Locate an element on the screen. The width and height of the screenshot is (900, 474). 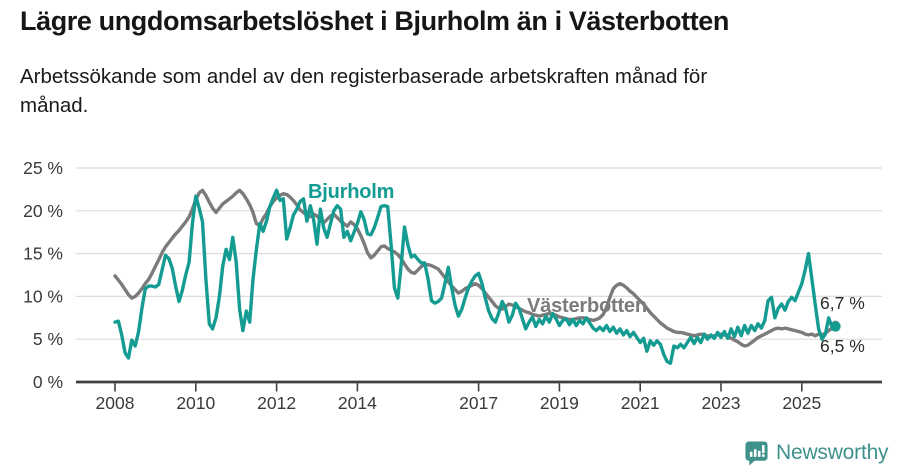
newsworthy-logo-icon is located at coordinates (756, 453).